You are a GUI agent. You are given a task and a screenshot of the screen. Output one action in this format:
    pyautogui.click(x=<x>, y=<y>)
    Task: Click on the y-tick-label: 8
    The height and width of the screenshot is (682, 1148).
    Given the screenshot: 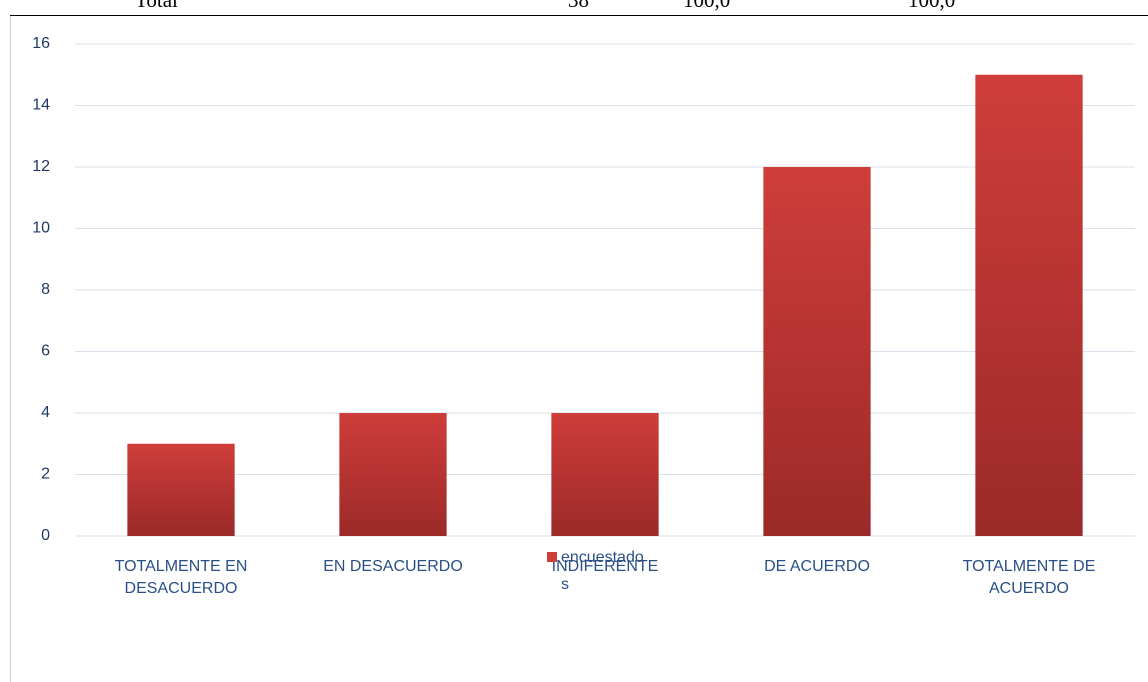 What is the action you would take?
    pyautogui.click(x=45, y=289)
    